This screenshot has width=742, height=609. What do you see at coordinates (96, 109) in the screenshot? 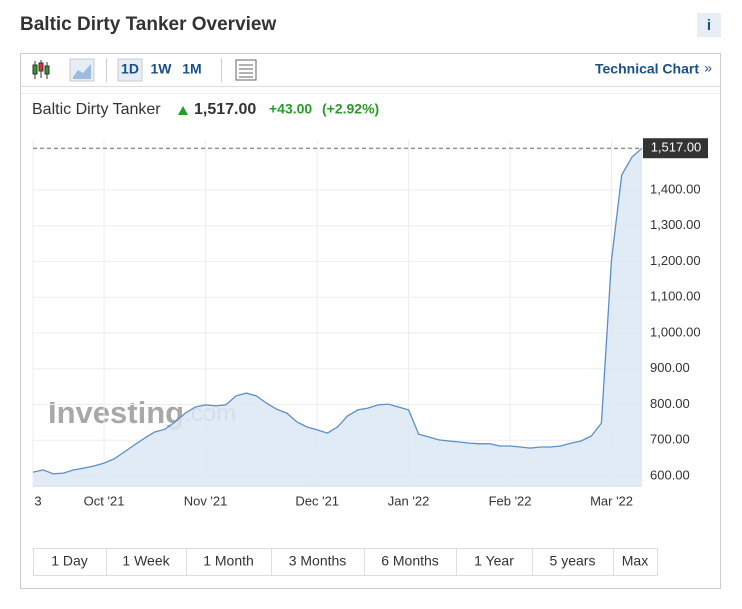
I see `quote-name: Baltic Dirty Tanker` at bounding box center [96, 109].